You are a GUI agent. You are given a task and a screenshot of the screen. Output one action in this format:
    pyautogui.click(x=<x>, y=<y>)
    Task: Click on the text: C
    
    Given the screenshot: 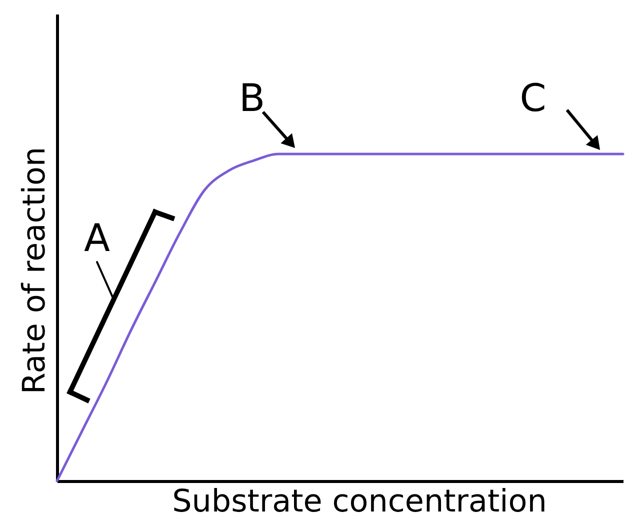 What is the action you would take?
    pyautogui.click(x=533, y=98)
    